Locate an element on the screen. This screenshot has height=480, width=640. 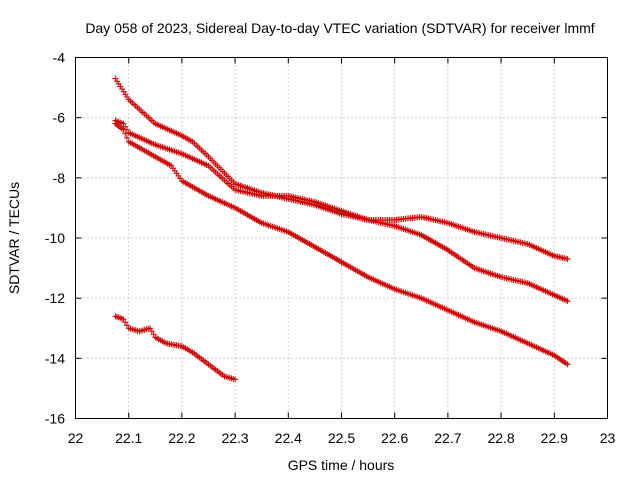
x-tick-label: 22.4 is located at coordinates (288, 438).